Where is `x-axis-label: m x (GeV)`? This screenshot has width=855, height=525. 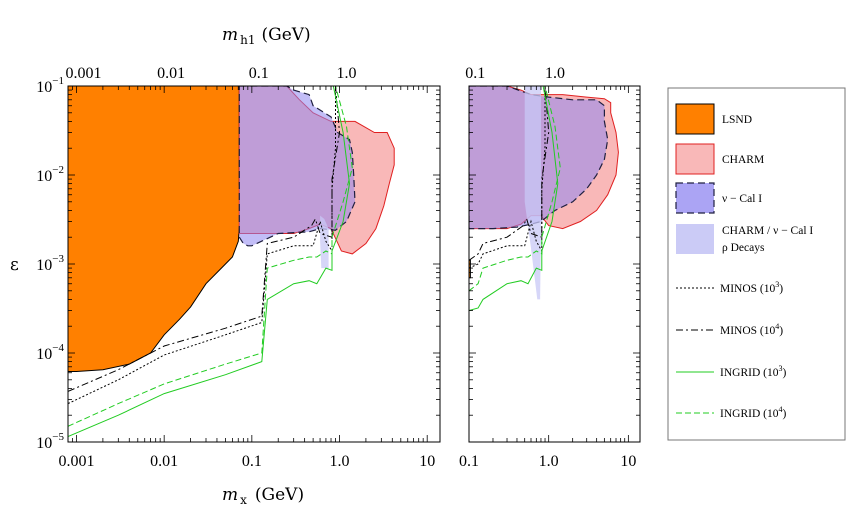
x-axis-label: m x (GeV) is located at coordinates (263, 496).